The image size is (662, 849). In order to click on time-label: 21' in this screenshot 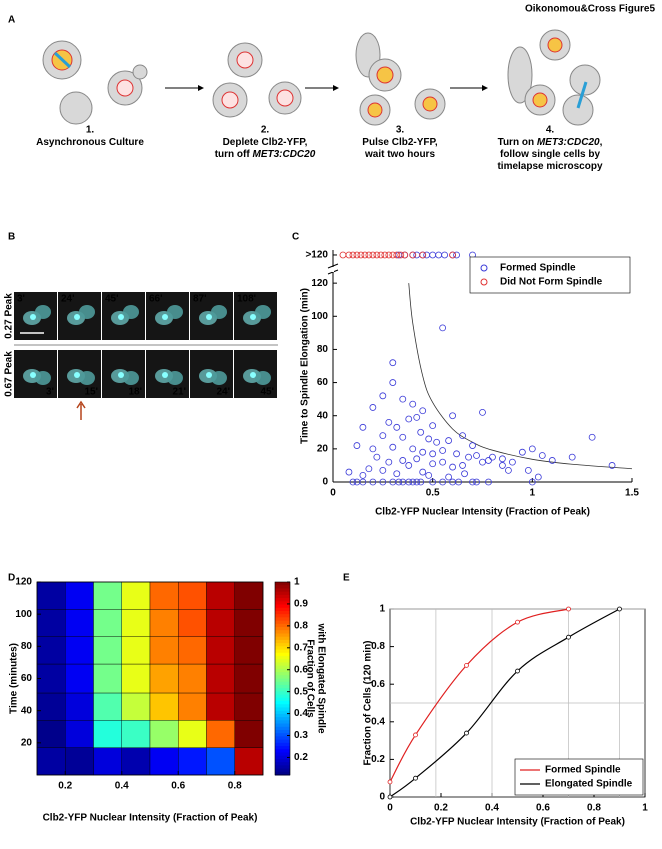, I will do `click(179, 392)`.